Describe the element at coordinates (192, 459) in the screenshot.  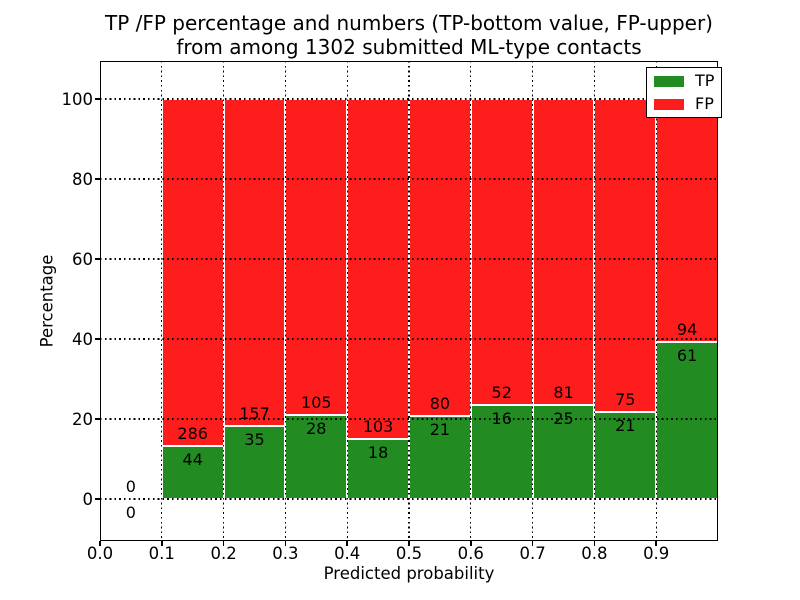
I see `tp-count-label-bin-1: 44` at that location.